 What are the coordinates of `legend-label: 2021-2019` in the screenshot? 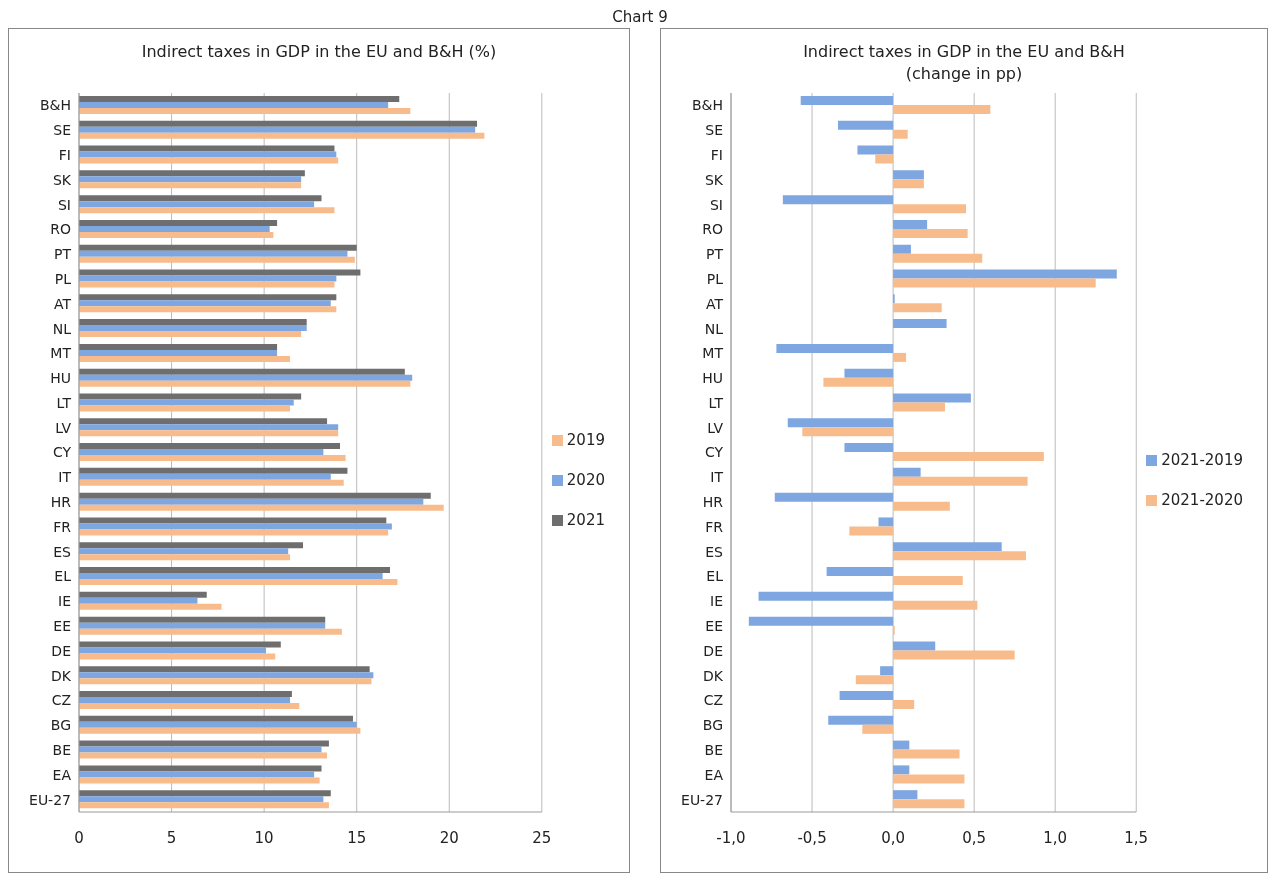 It's located at (1202, 459).